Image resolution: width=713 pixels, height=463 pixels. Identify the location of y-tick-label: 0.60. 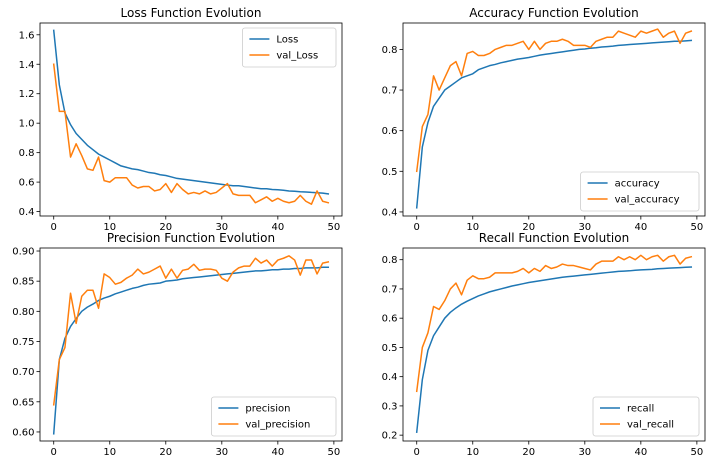
(23, 432).